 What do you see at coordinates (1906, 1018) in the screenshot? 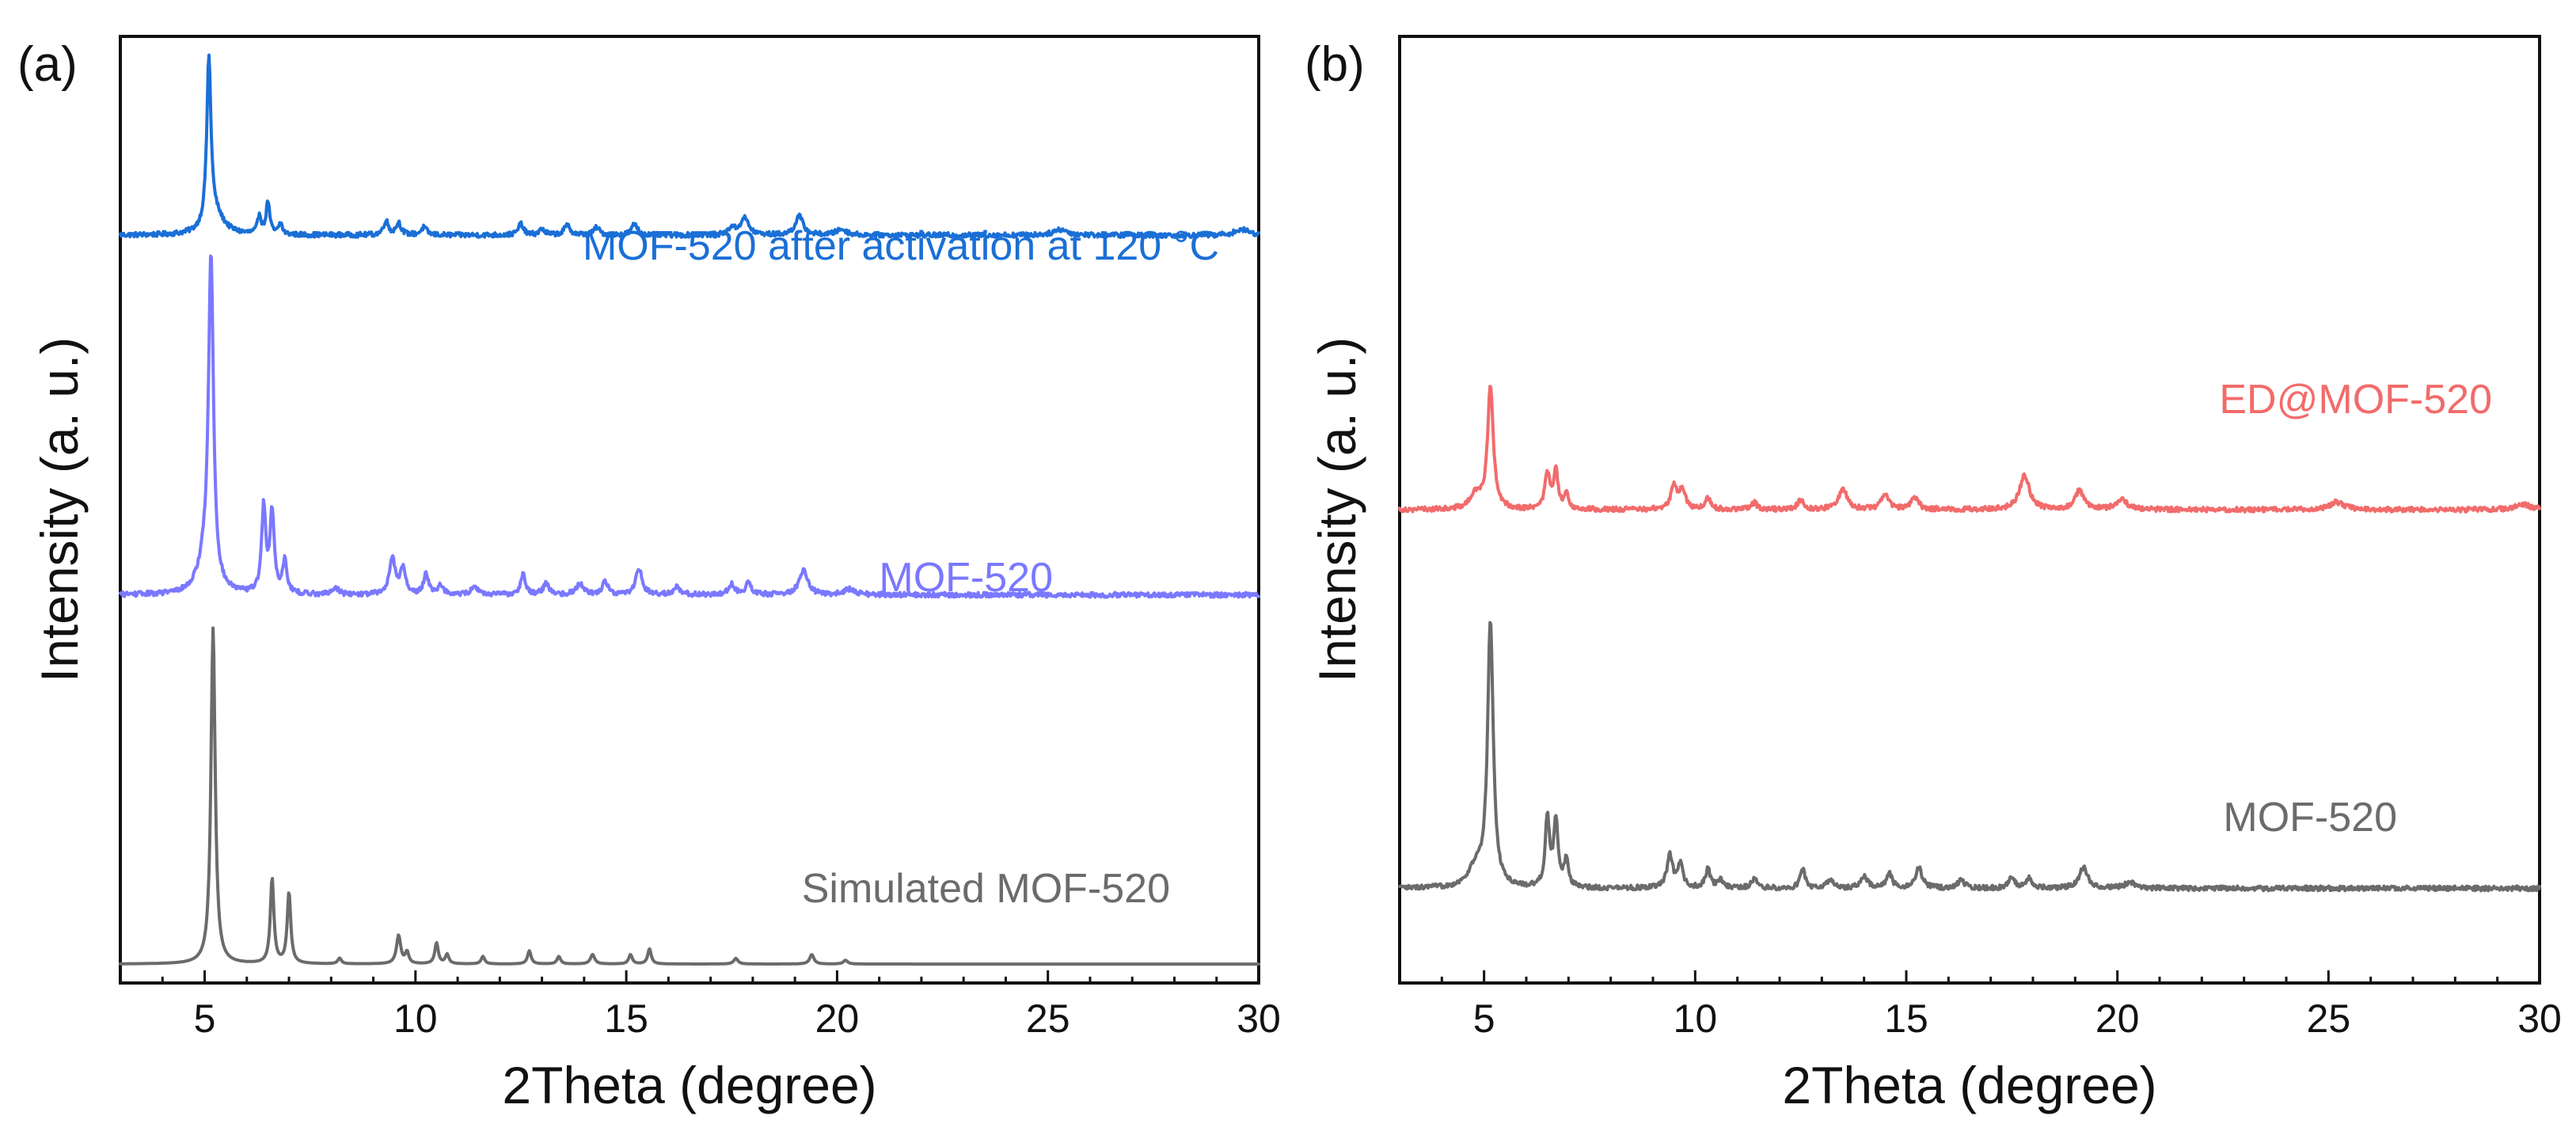
I see `panel-b-x-tick-label-15: 15` at bounding box center [1906, 1018].